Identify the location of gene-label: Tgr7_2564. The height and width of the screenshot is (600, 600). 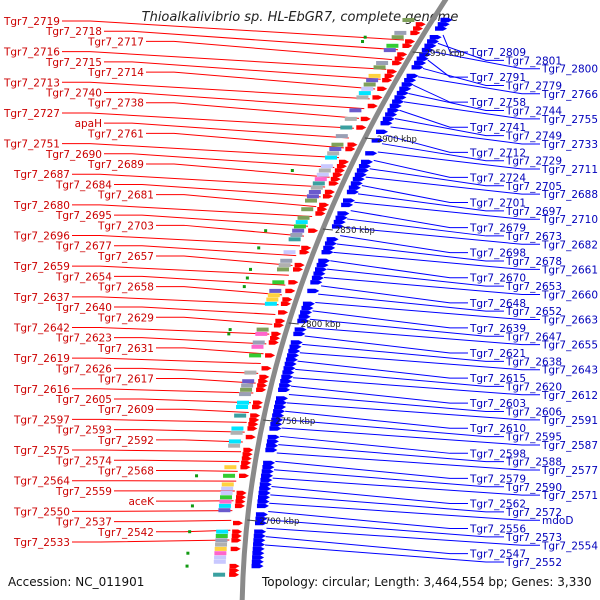
(41, 482).